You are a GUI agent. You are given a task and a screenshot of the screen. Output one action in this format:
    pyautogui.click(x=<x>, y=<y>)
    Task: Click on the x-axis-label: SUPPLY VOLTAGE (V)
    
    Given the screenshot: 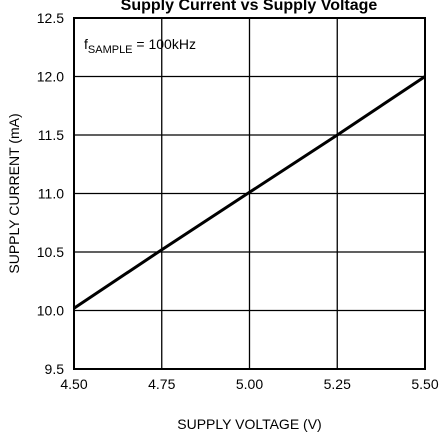 What is the action you would take?
    pyautogui.click(x=249, y=424)
    